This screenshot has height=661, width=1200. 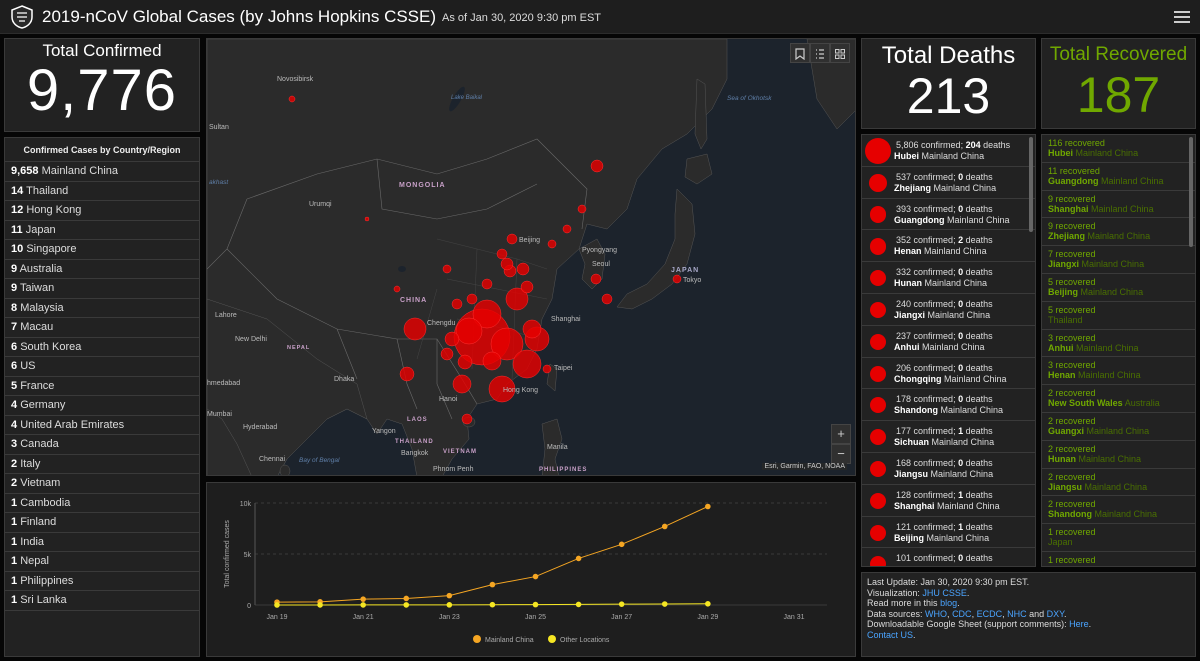 I want to click on recovered-row: 9 recovered Zhejiang Mainland China, so click(x=1118, y=232).